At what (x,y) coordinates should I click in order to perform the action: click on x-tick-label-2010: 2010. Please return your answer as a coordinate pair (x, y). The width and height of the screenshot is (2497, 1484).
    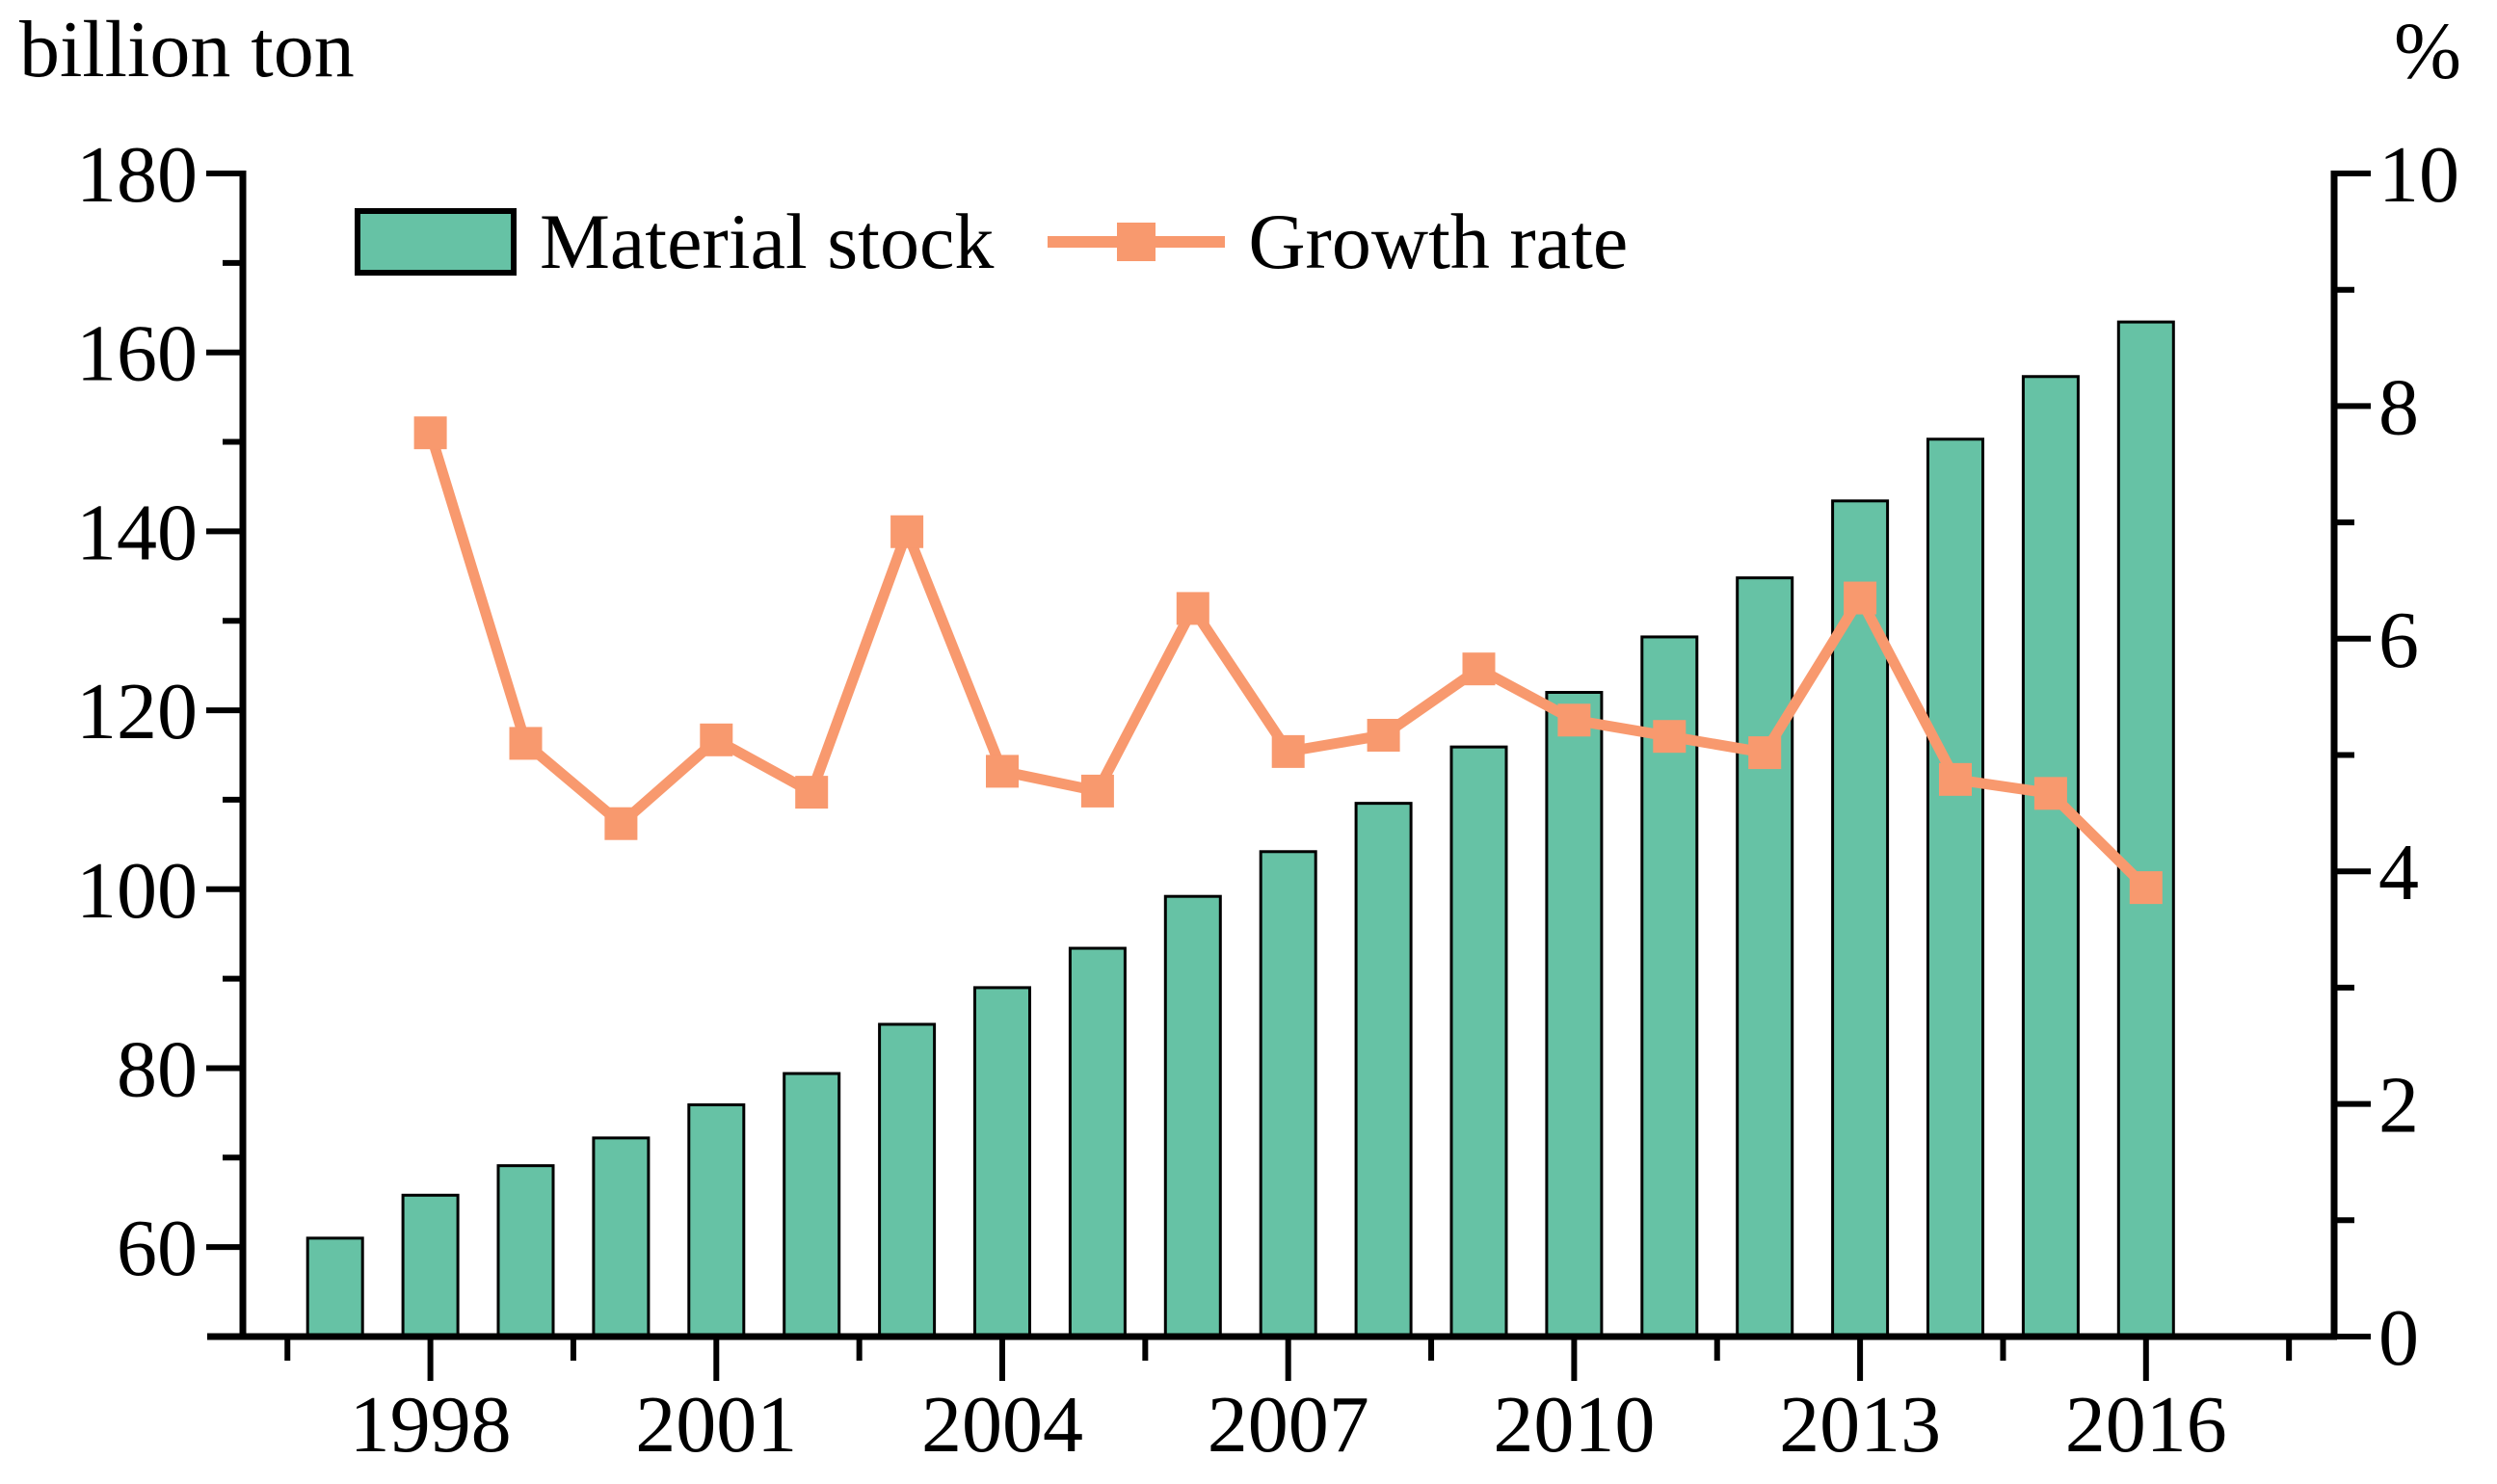
    Looking at the image, I should click on (1574, 1425).